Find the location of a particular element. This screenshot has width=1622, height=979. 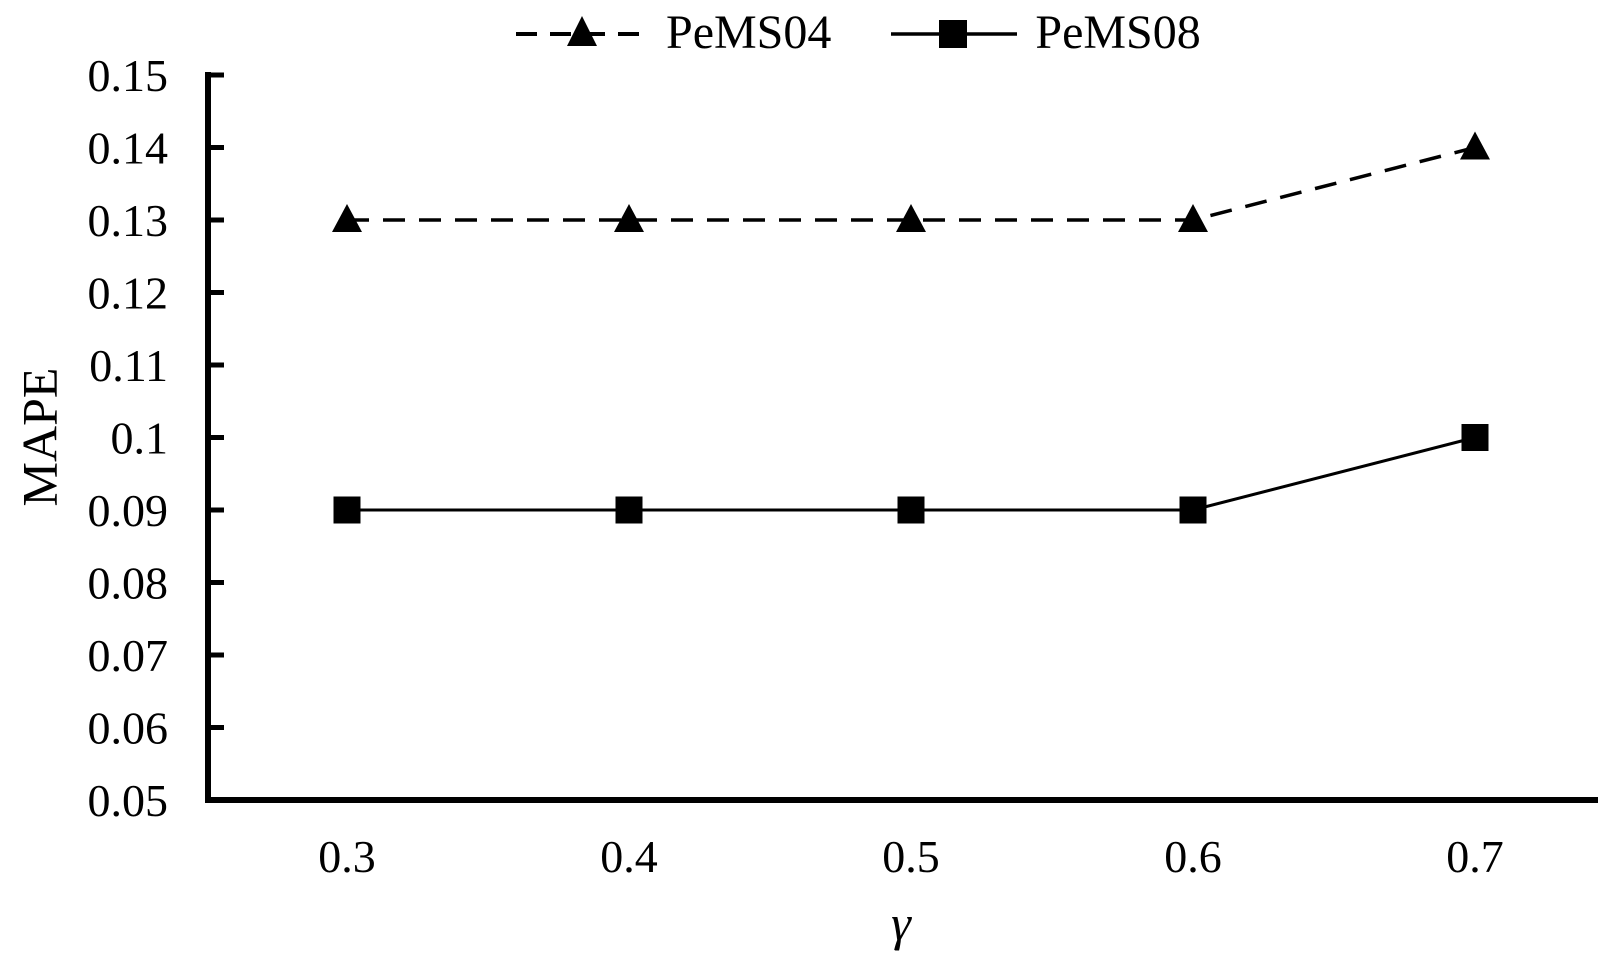

legend-label-pems08: PeMS08 is located at coordinates (1118, 32).